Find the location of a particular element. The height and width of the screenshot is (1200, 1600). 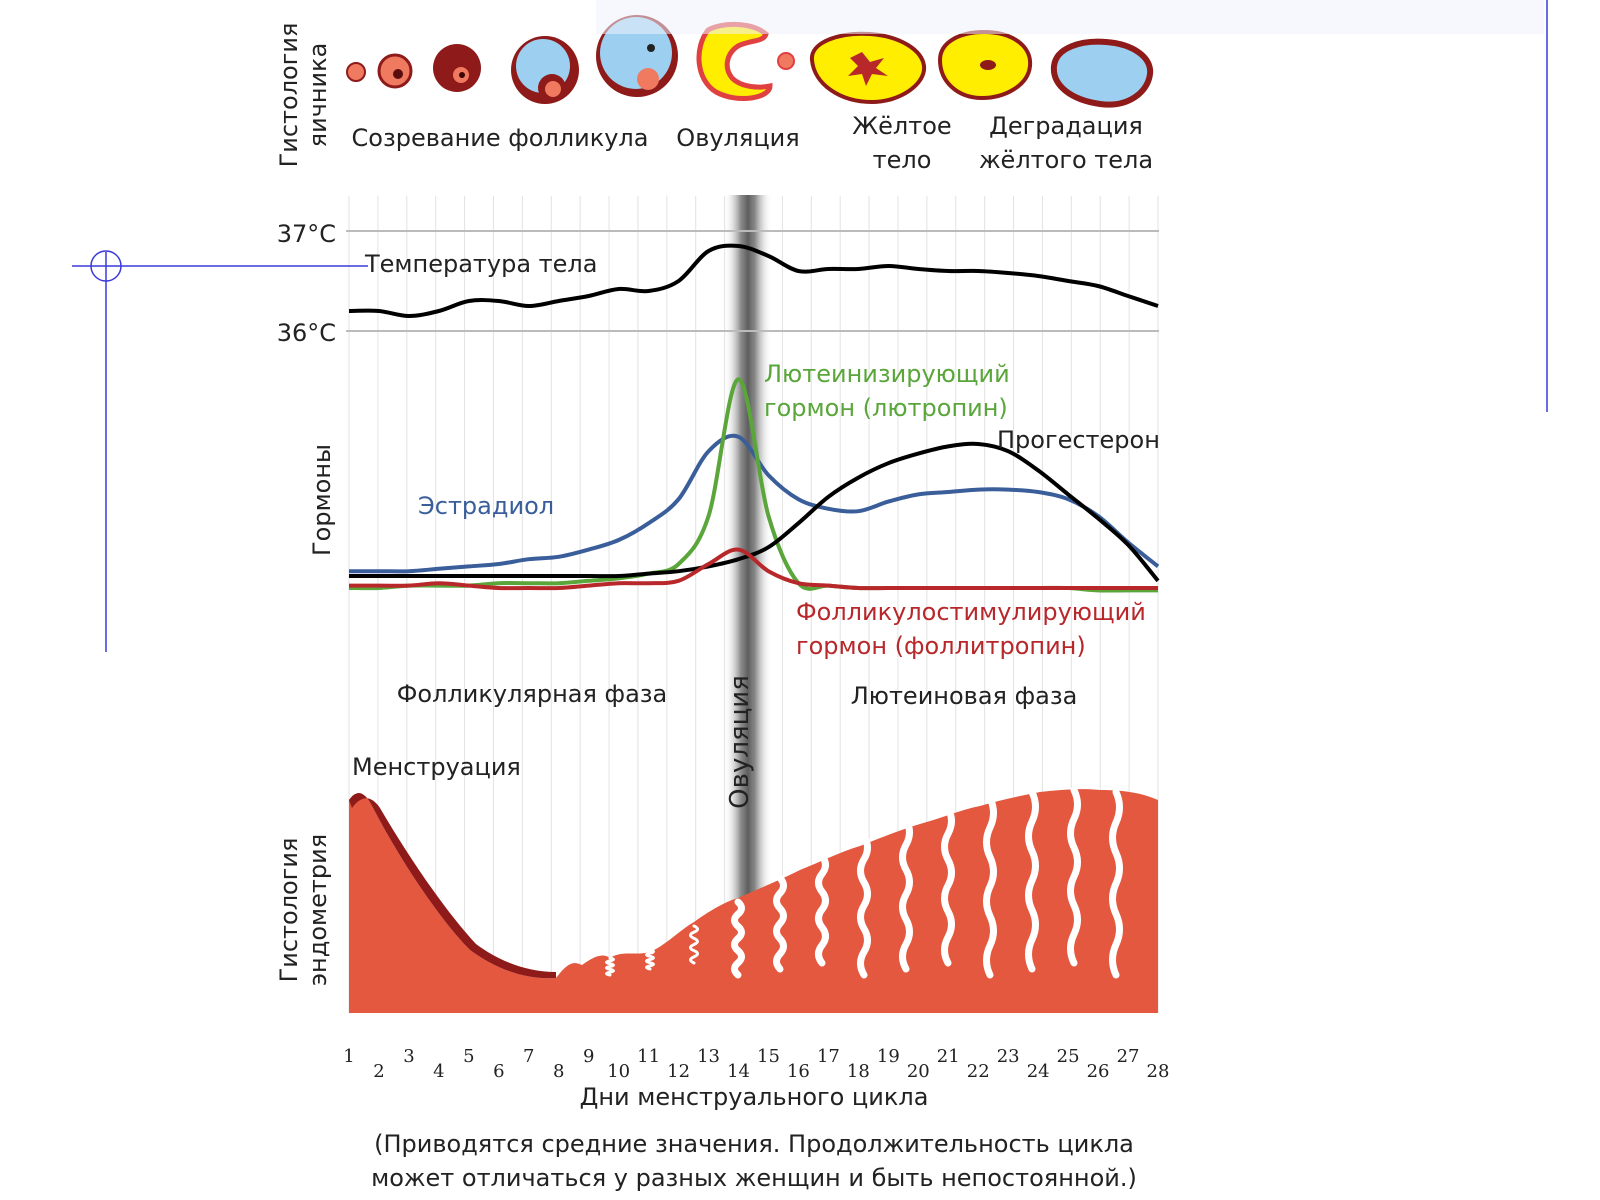

endometrium-label-1: Гистология is located at coordinates (289, 910).